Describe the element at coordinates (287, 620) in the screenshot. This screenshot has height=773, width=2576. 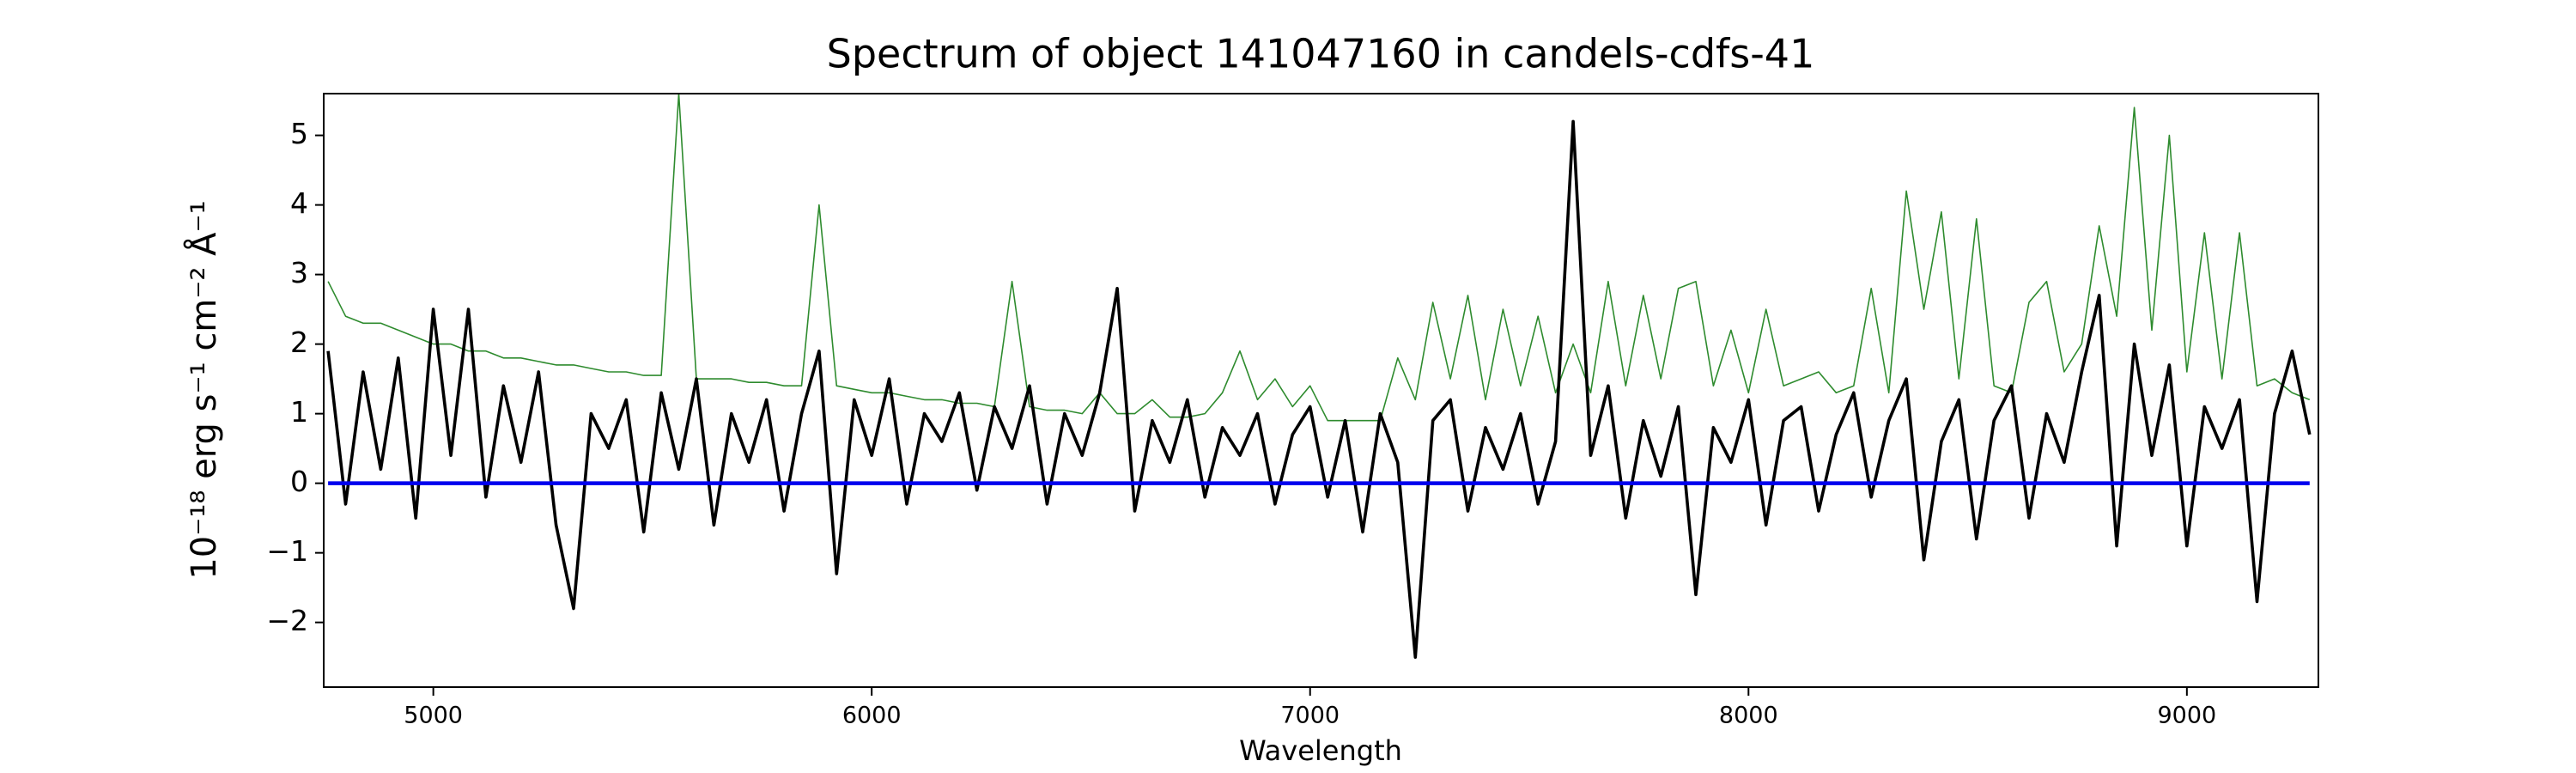
I see `y-tick-label: −2` at that location.